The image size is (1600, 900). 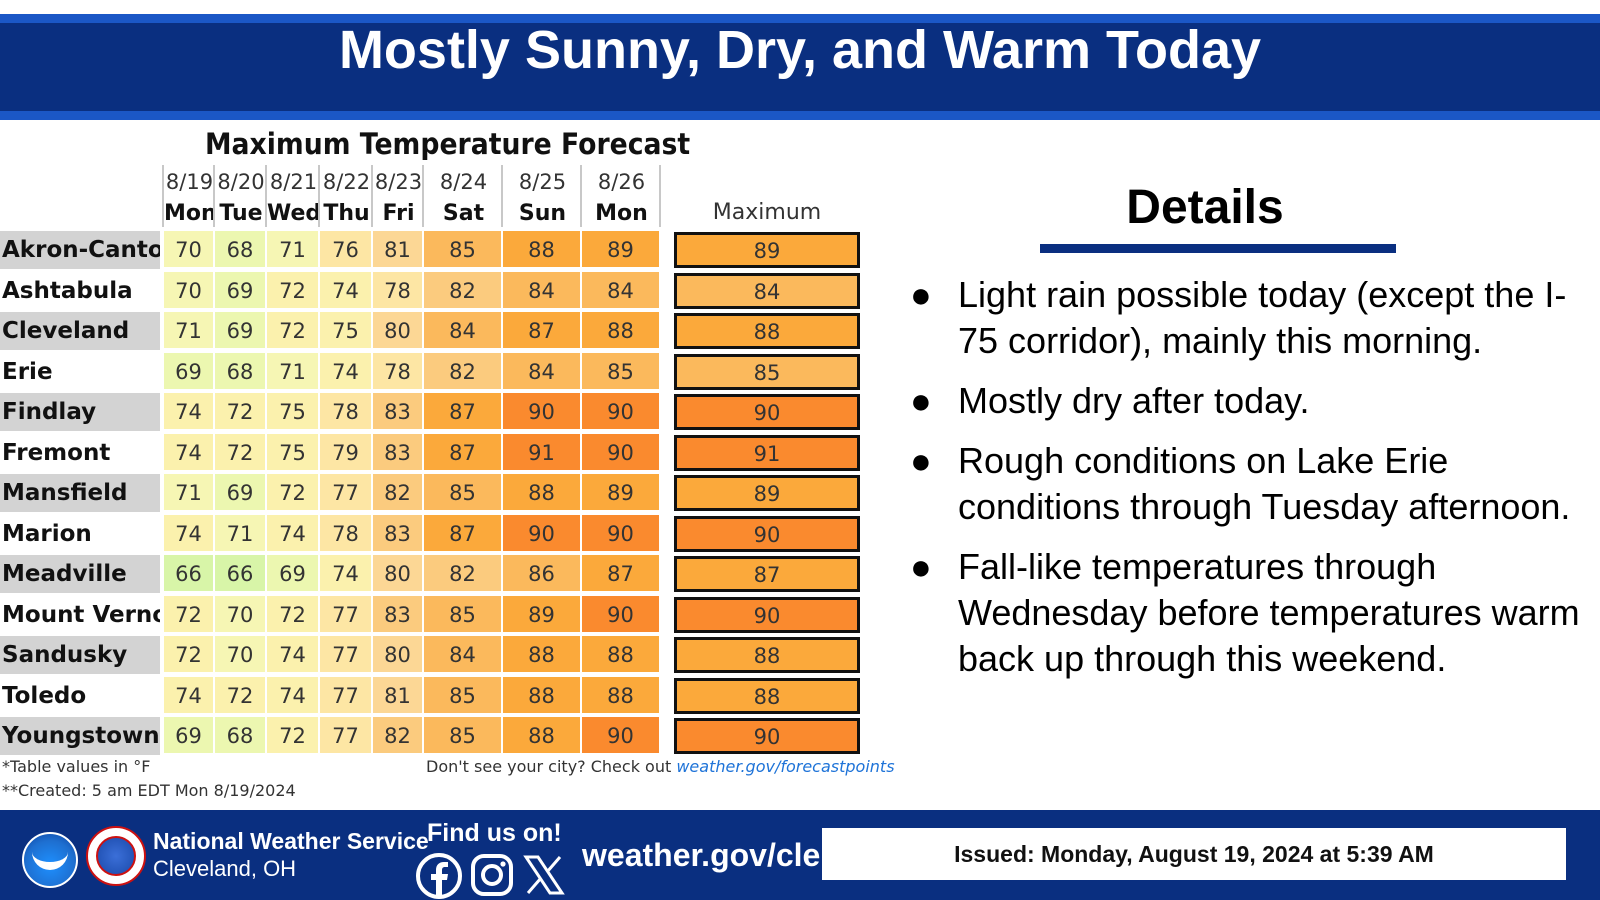 I want to click on temperature-cell: 86, so click(x=542, y=574).